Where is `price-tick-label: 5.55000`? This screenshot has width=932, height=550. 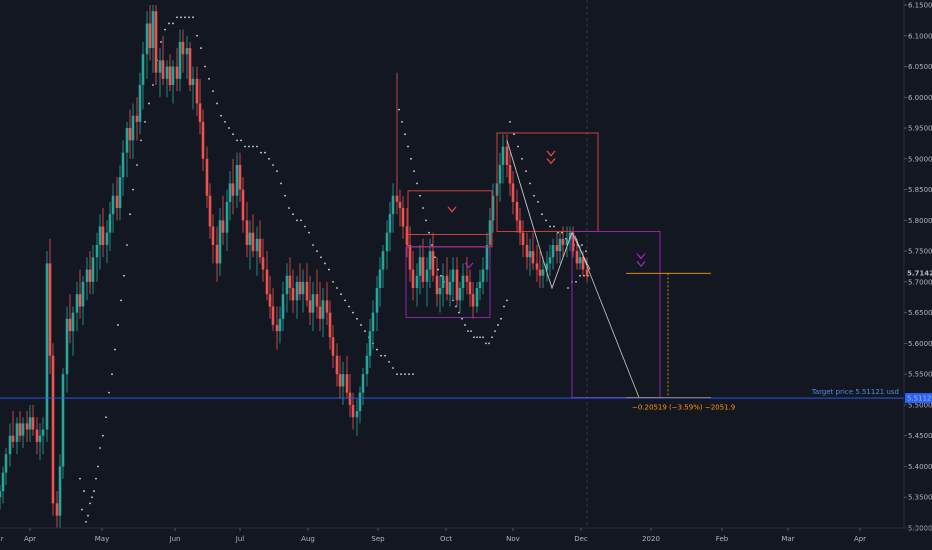 price-tick-label: 5.55000 is located at coordinates (920, 375).